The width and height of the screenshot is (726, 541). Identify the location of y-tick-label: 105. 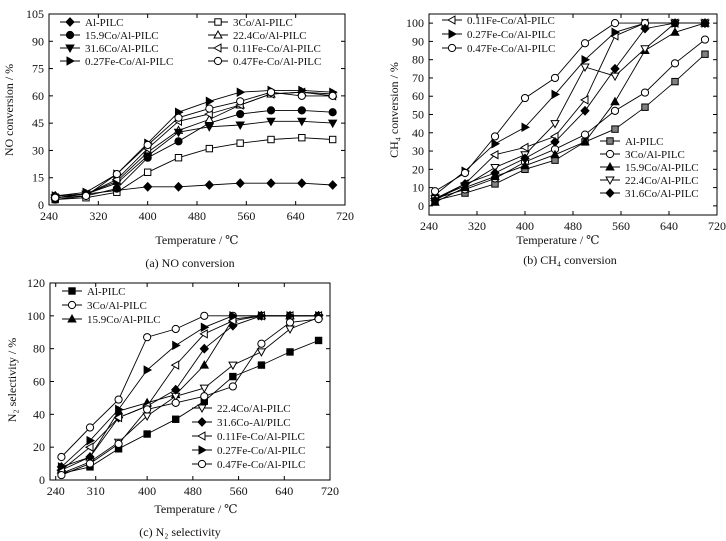
(35, 14).